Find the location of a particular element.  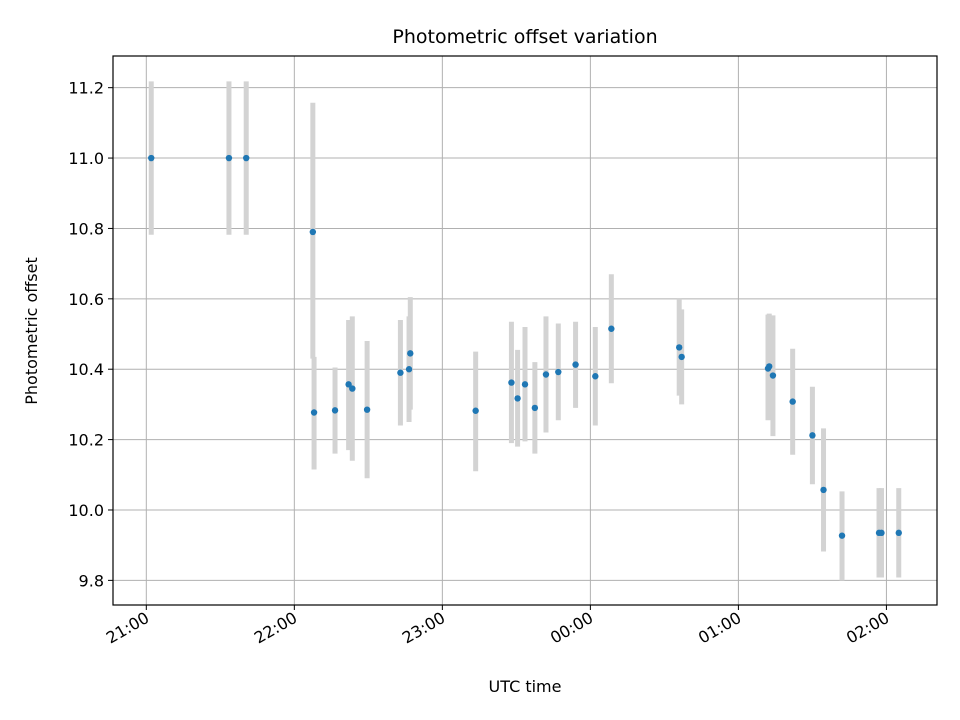

y-axis-label: Photometric offset is located at coordinates (31, 331).